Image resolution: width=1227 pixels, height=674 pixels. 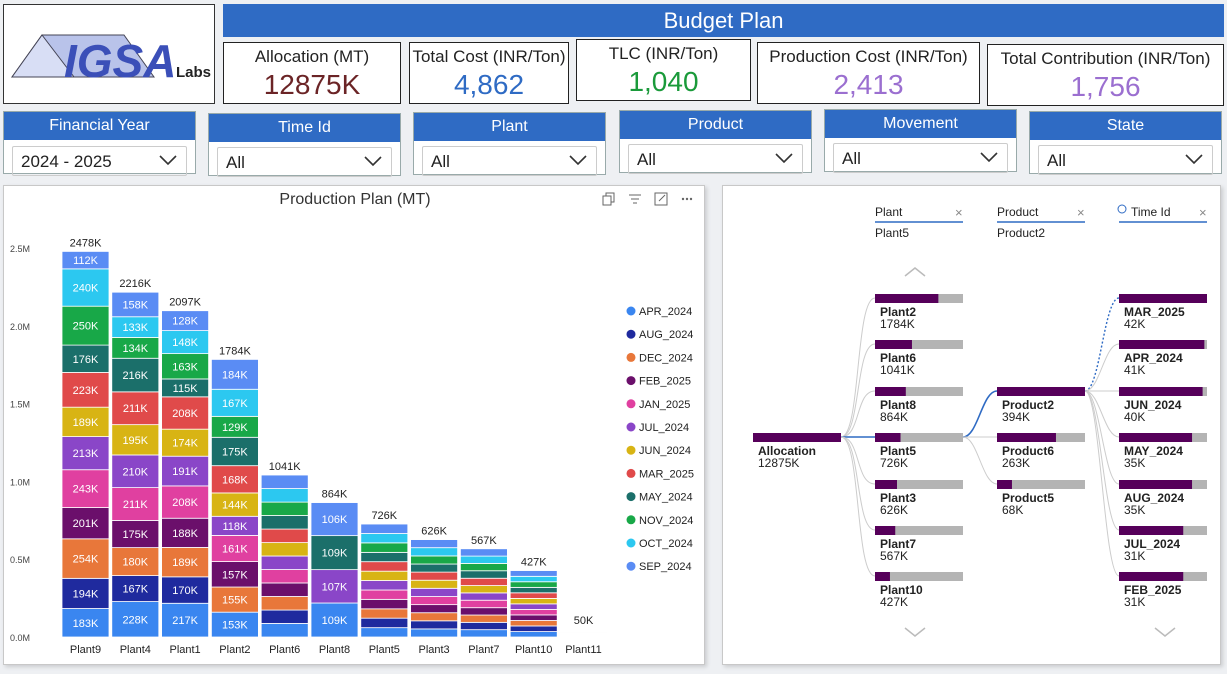 What do you see at coordinates (666, 335) in the screenshot?
I see `legend-label: AUG_2024` at bounding box center [666, 335].